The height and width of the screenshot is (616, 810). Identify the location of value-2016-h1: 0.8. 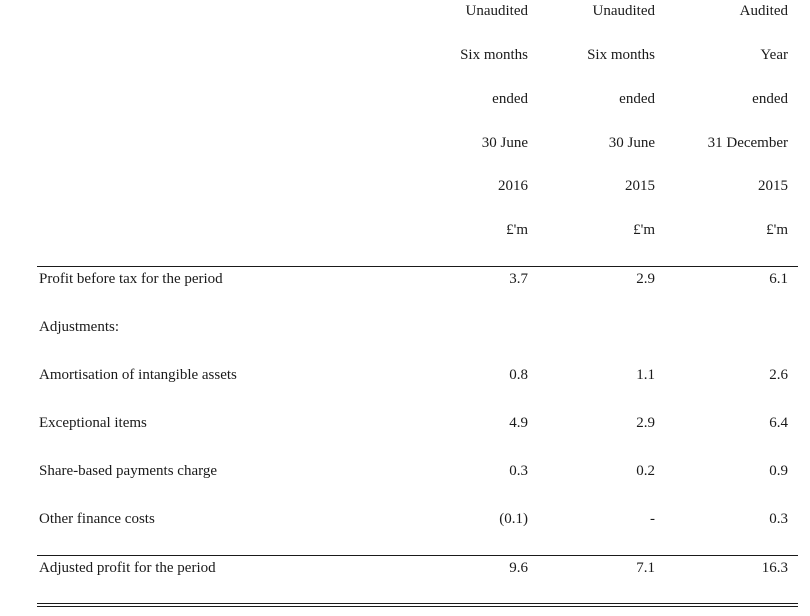
(518, 375).